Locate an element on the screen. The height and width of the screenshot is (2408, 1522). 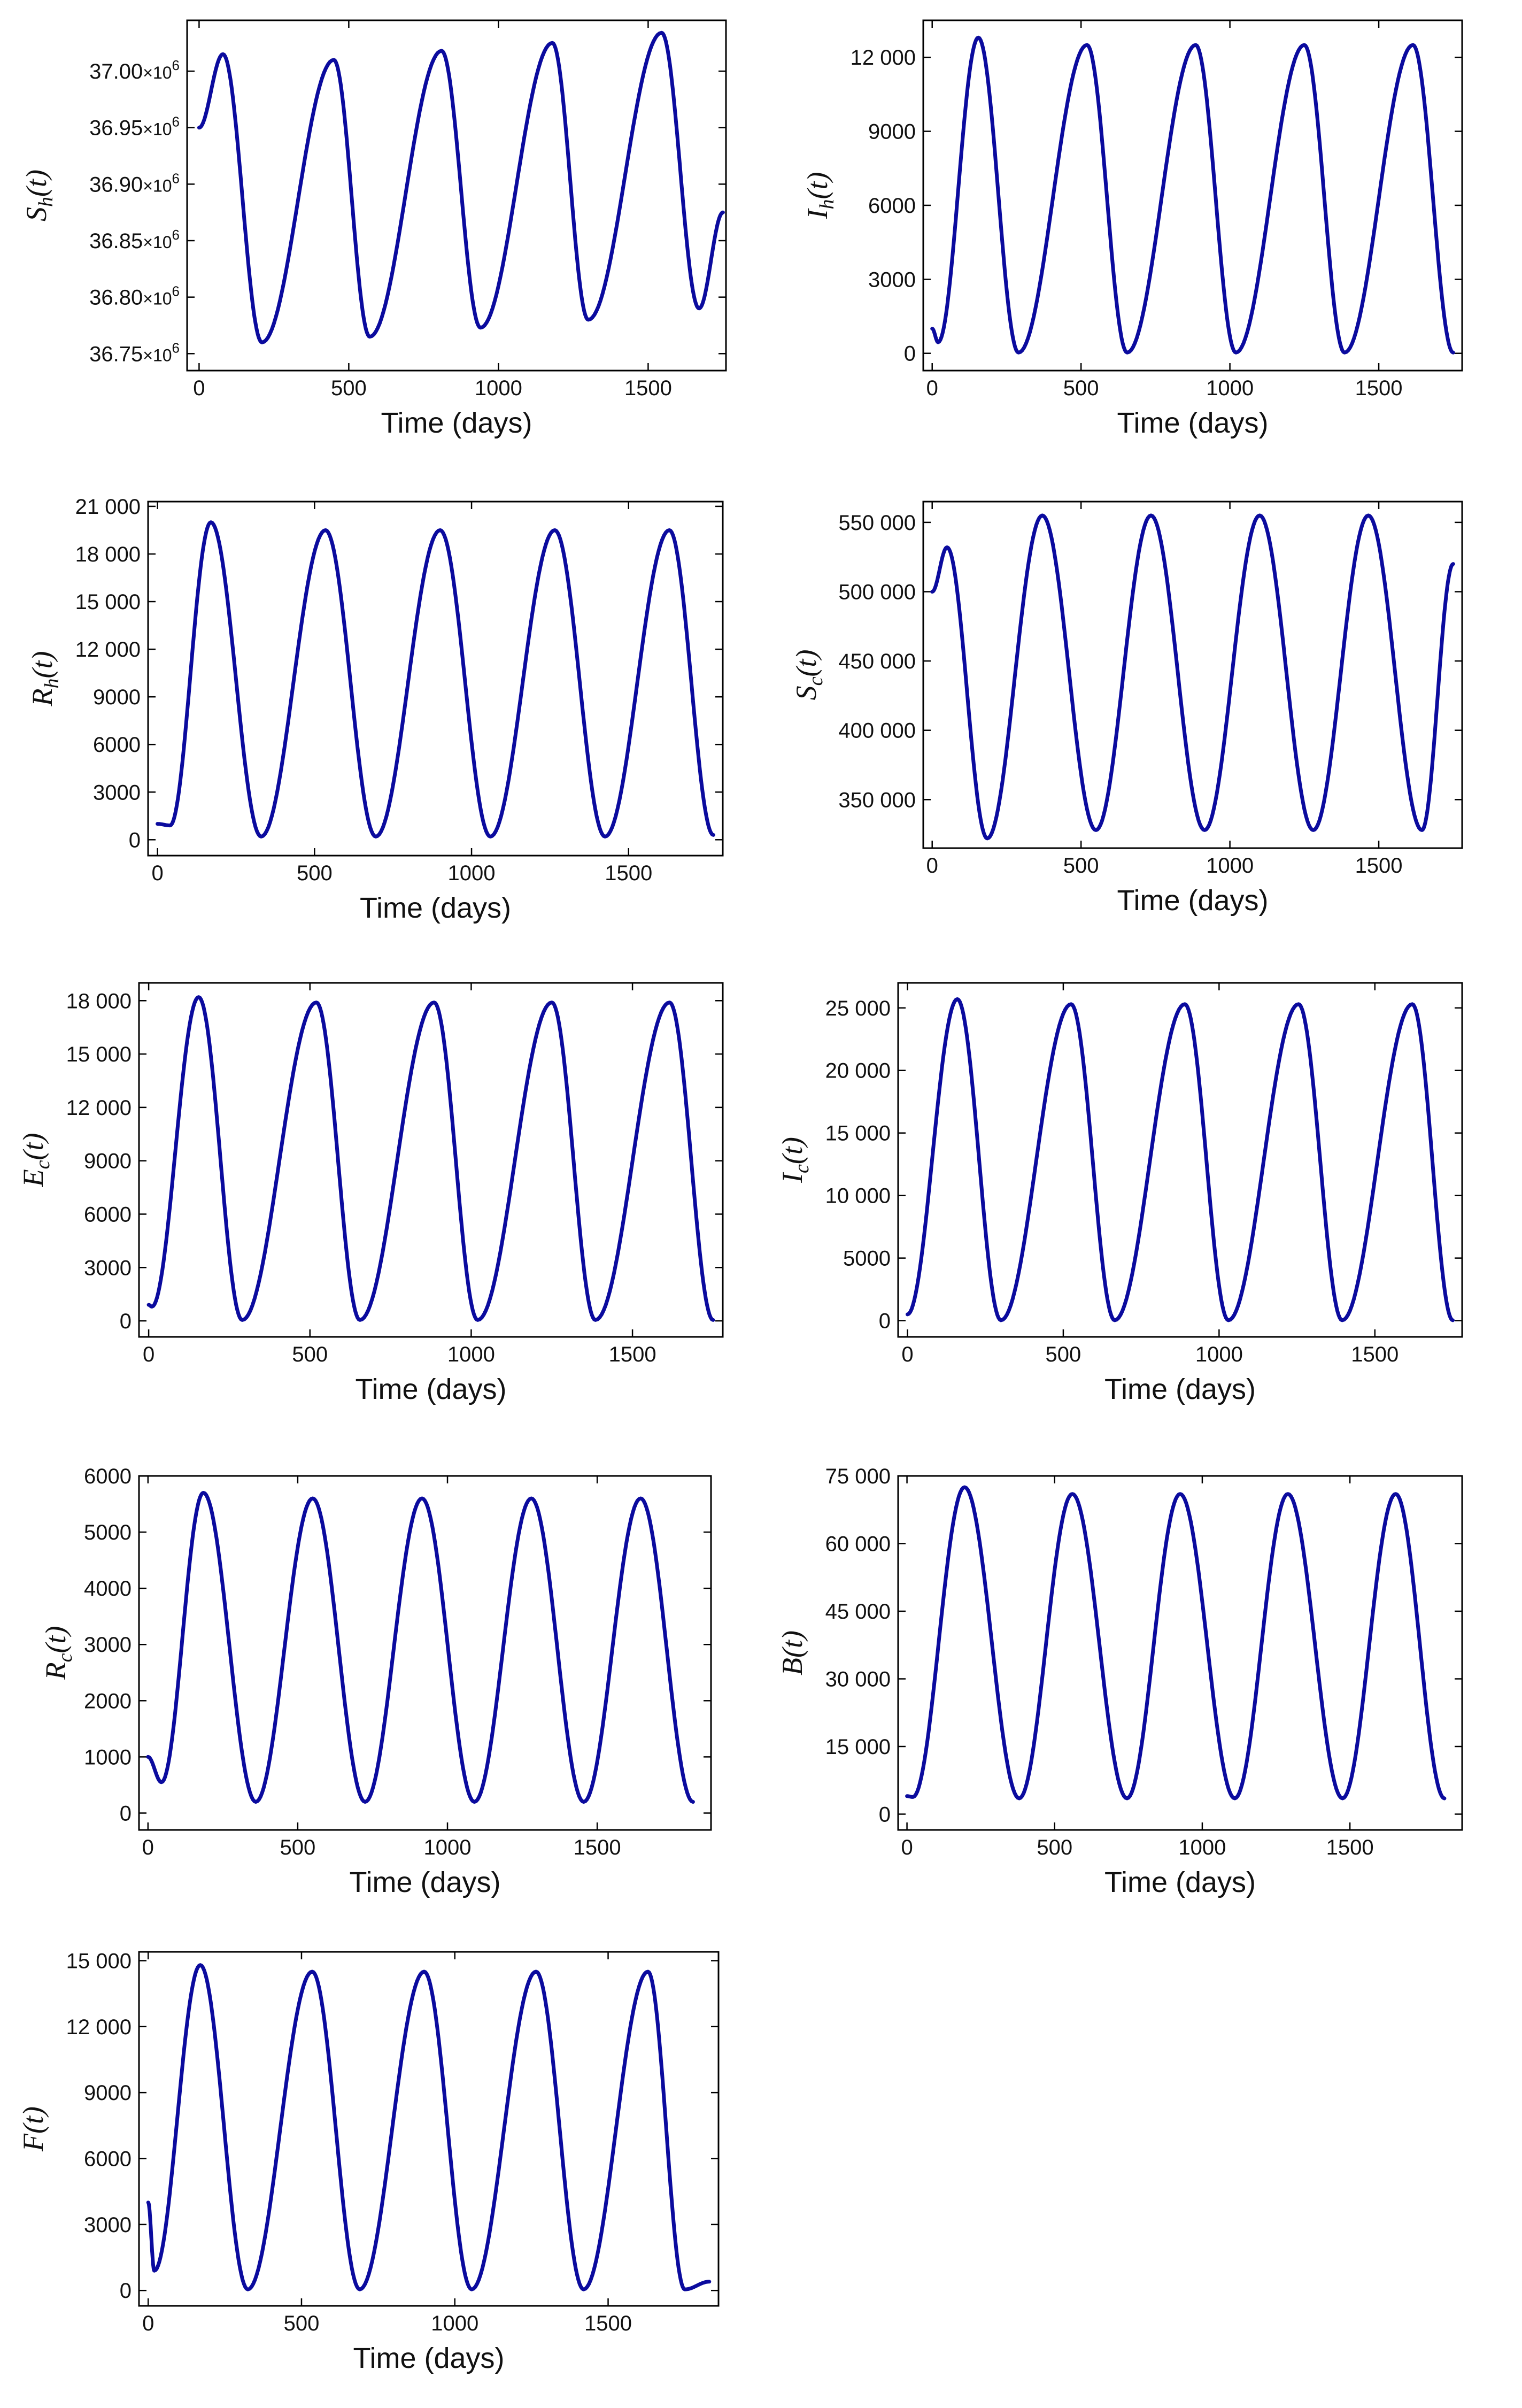
series-line-Rc is located at coordinates (421, 1647).